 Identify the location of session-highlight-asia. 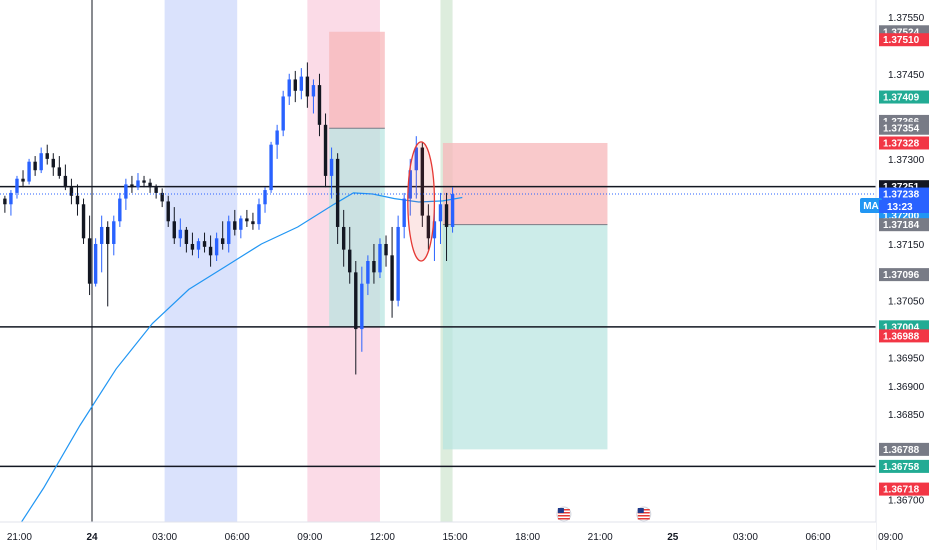
(201, 261).